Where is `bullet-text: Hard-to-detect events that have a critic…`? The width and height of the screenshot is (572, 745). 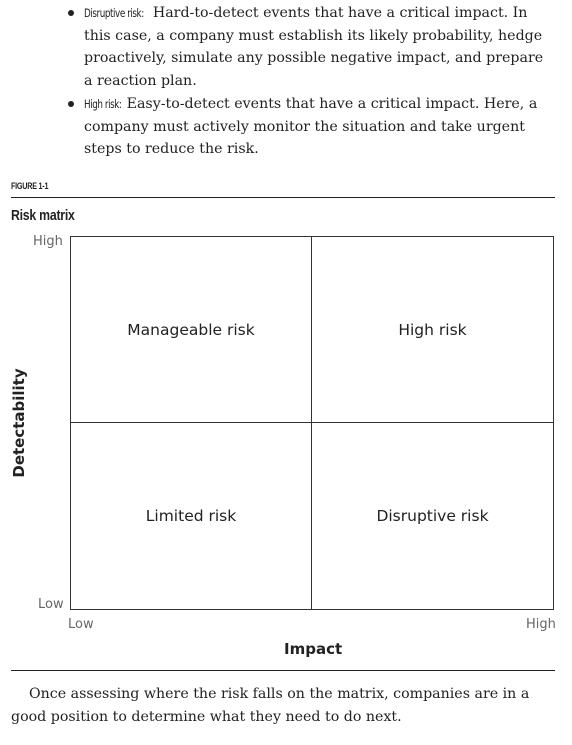
bullet-text: Hard-to-detect events that have a critic… is located at coordinates (314, 47).